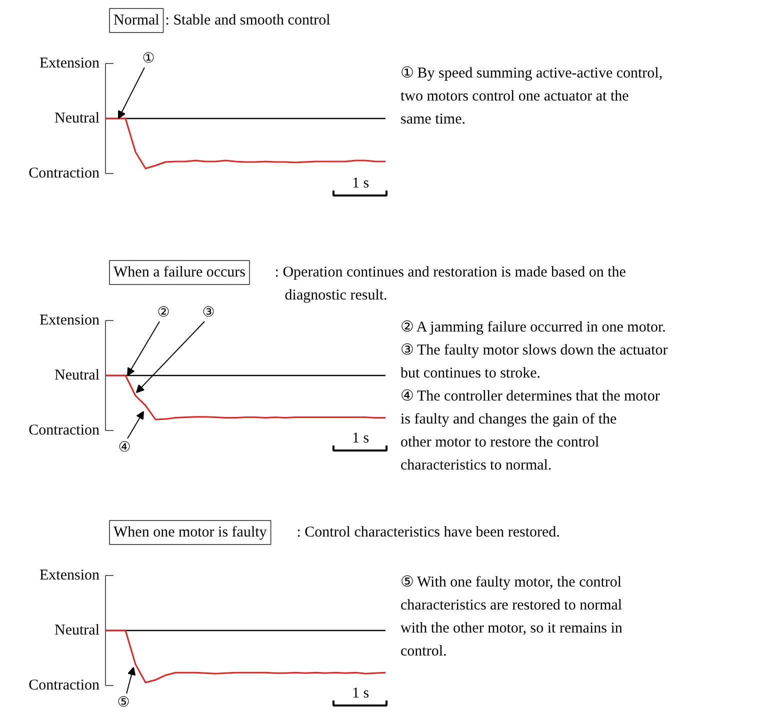 This screenshot has height=717, width=763. Describe the element at coordinates (511, 617) in the screenshot. I see `text: ⑤ With one faulty motor, the control characteristics are restored to normal with the other motor, so it remains in control.` at that location.